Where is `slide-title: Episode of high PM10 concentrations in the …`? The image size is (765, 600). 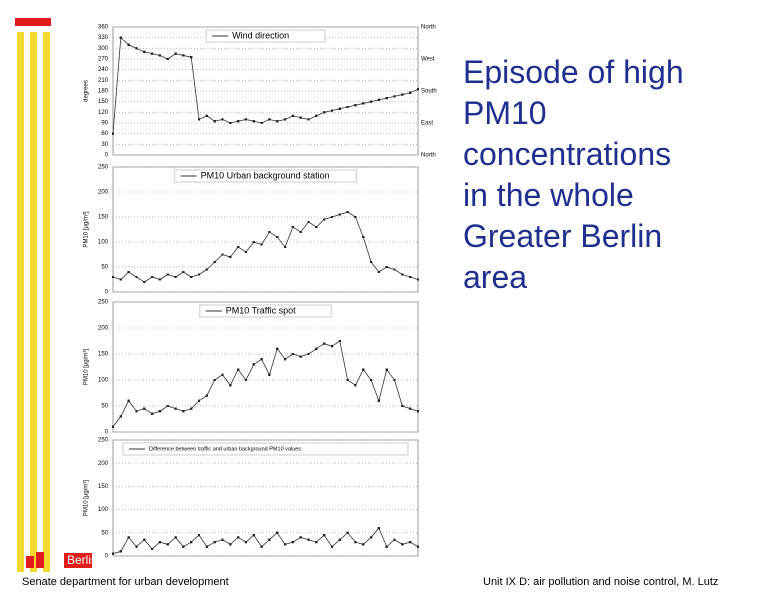 slide-title: Episode of high PM10 concentrations in the … is located at coordinates (573, 175).